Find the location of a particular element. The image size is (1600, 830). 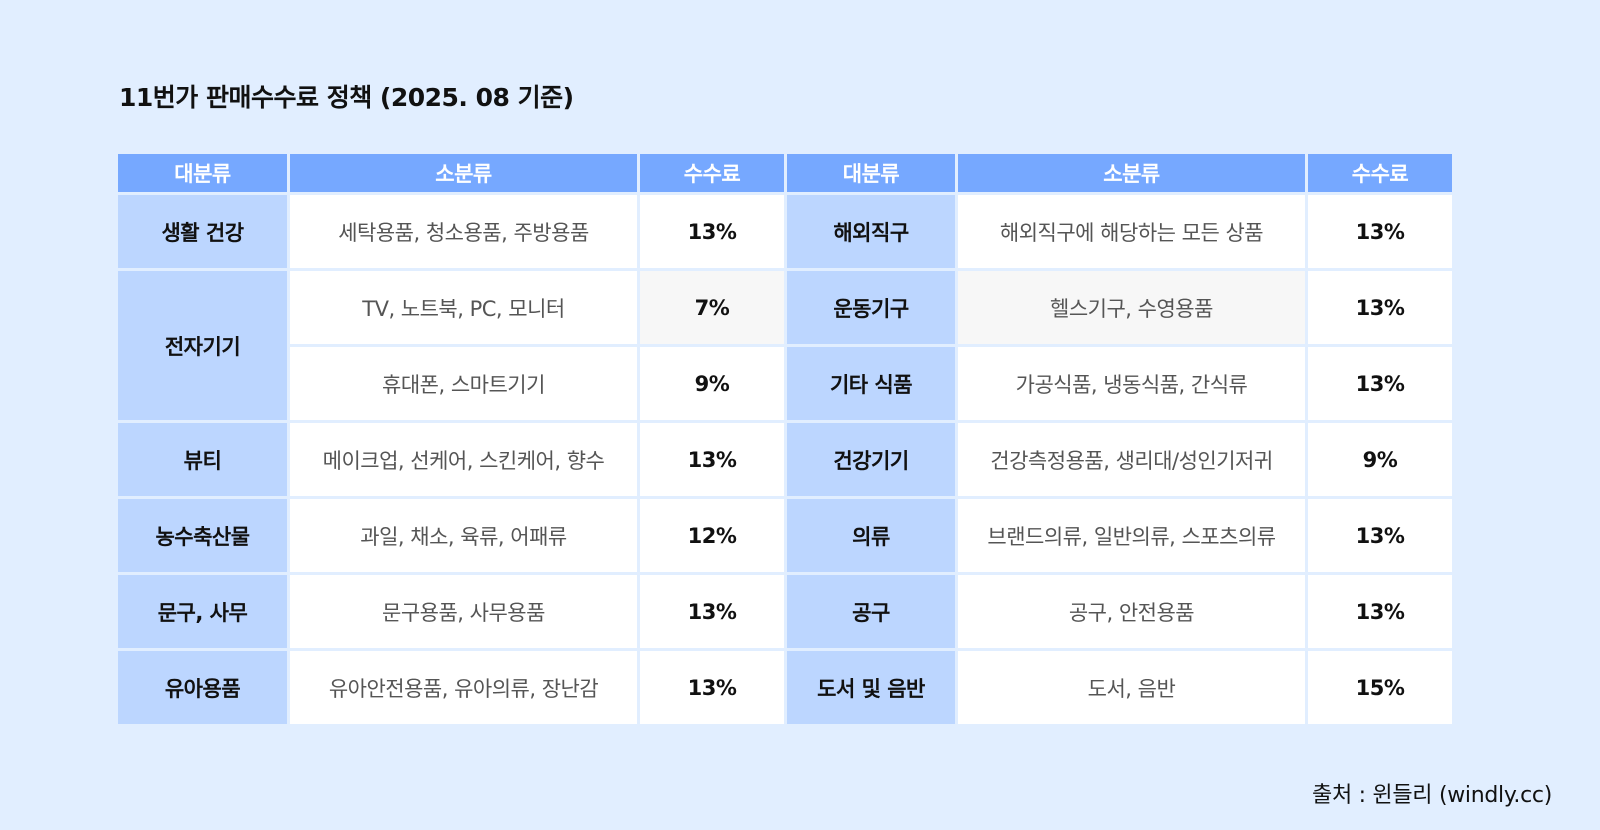

subcategory-cell: 헬스기구, 수영용품 is located at coordinates (1131, 307).